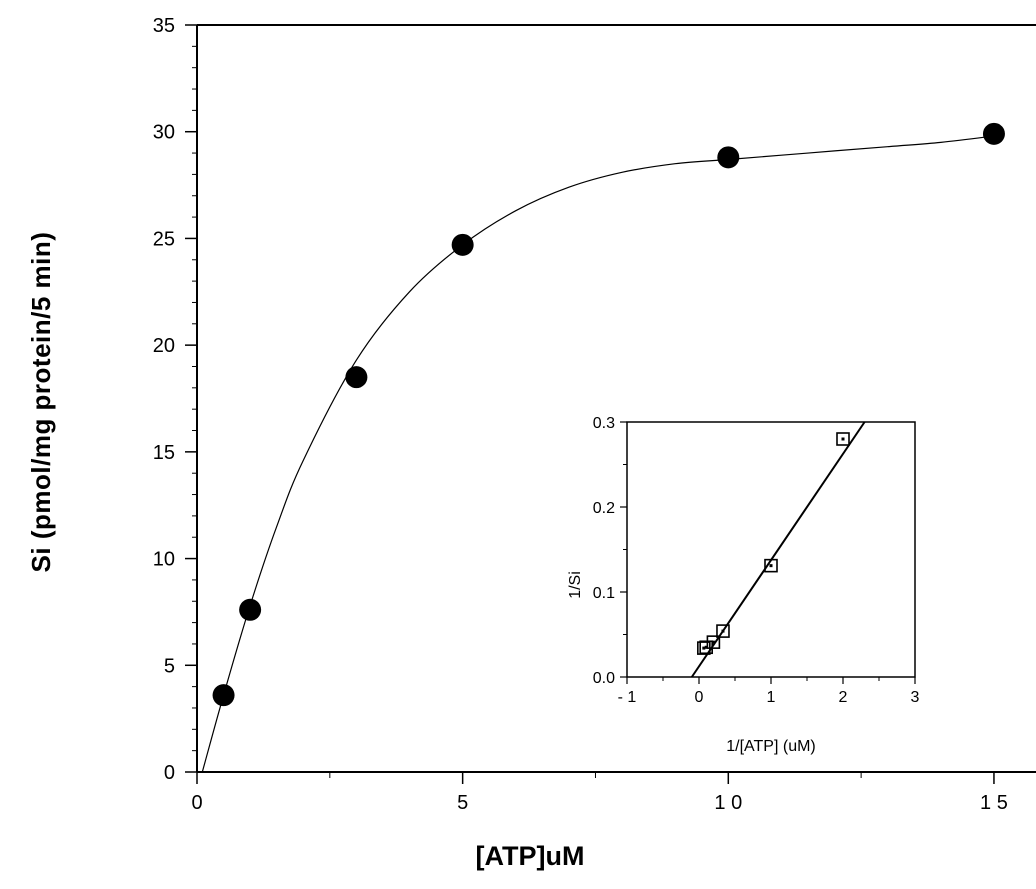  Describe the element at coordinates (627, 697) in the screenshot. I see `inset-x-tick-label: - 1` at that location.